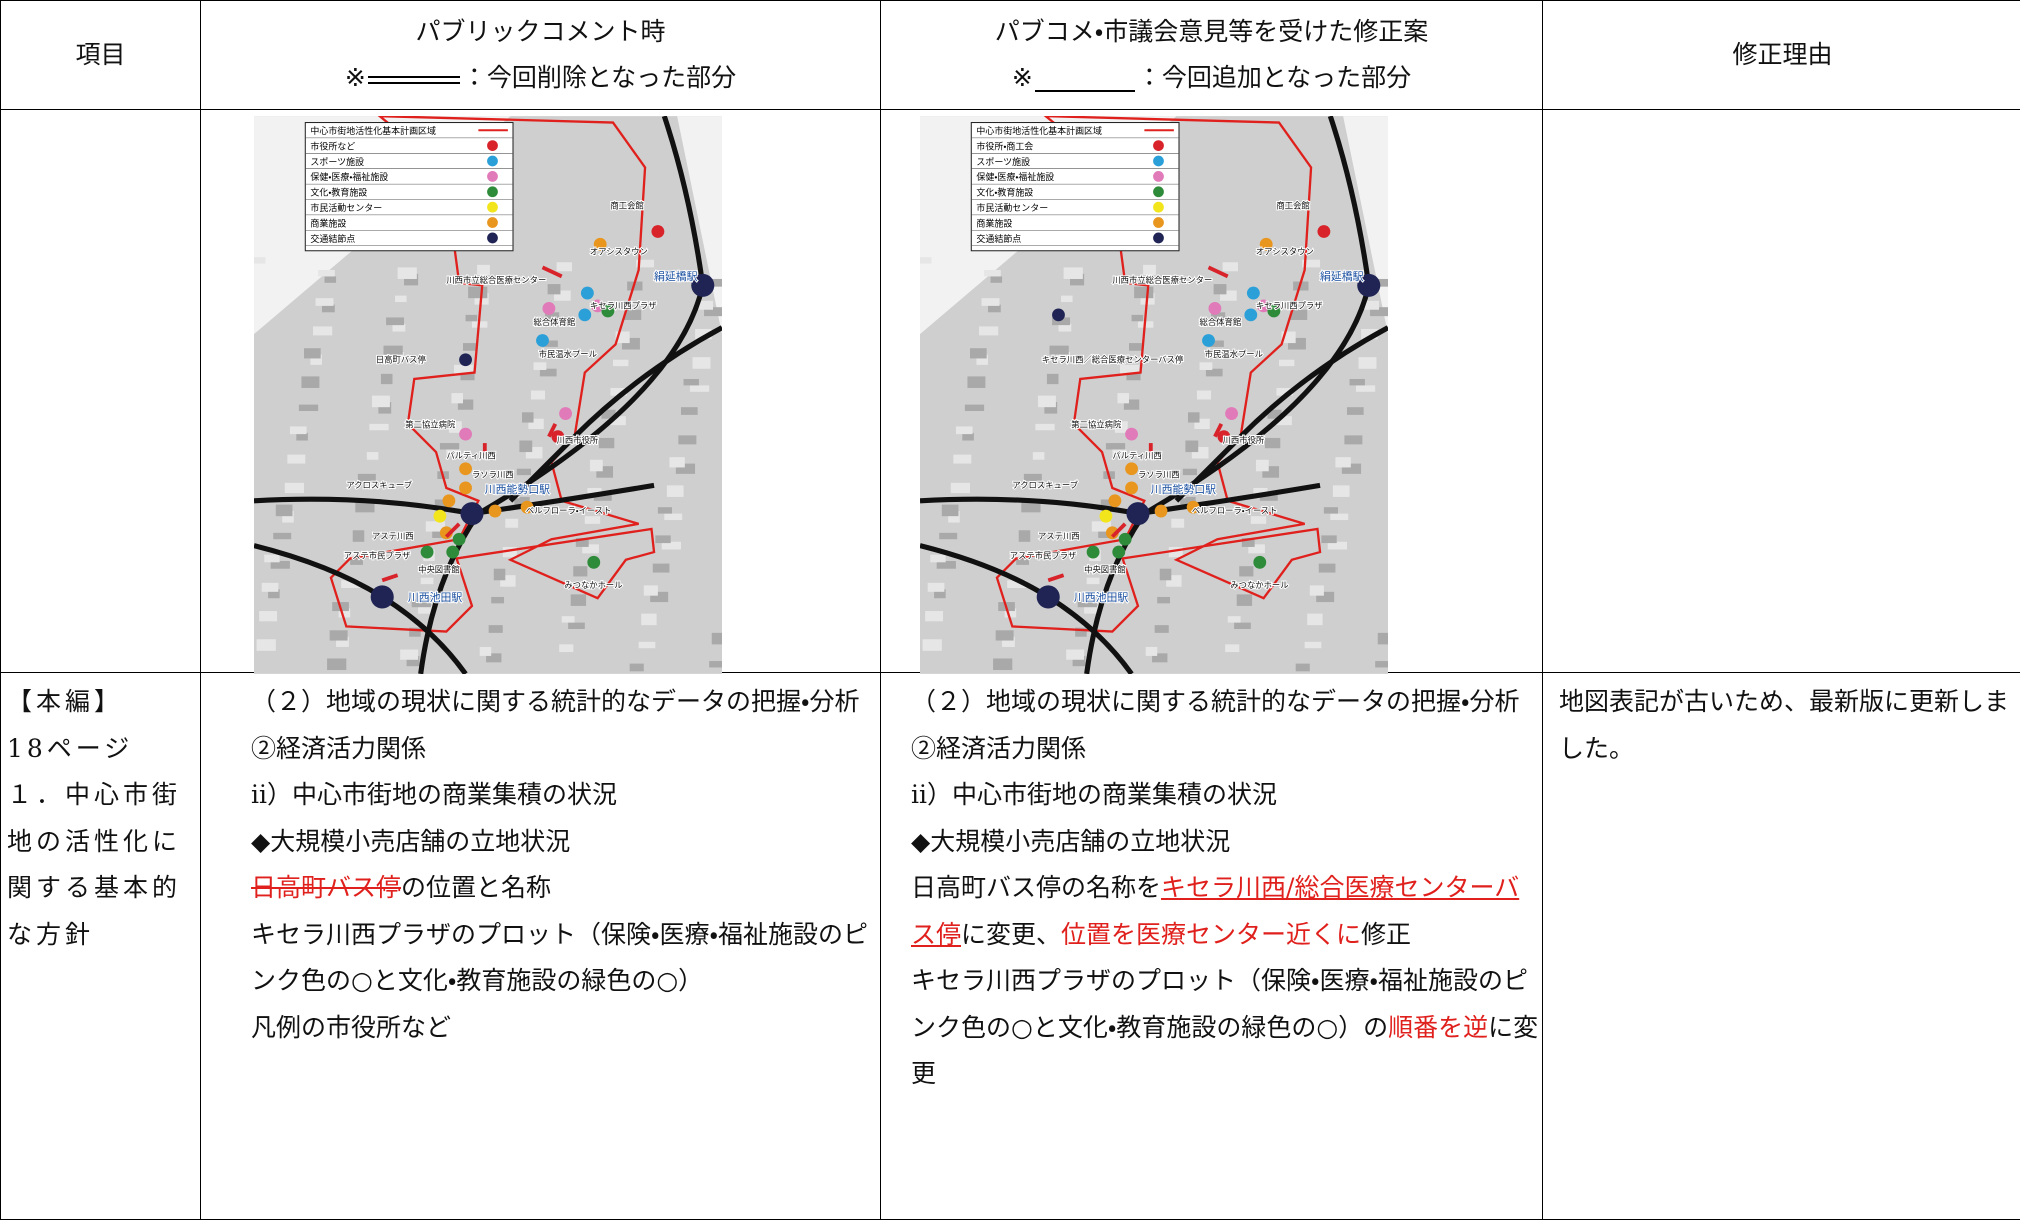 The image size is (2020, 1220). What do you see at coordinates (1235, 511) in the screenshot?
I see `map-label: ベルフローラ・イースト` at bounding box center [1235, 511].